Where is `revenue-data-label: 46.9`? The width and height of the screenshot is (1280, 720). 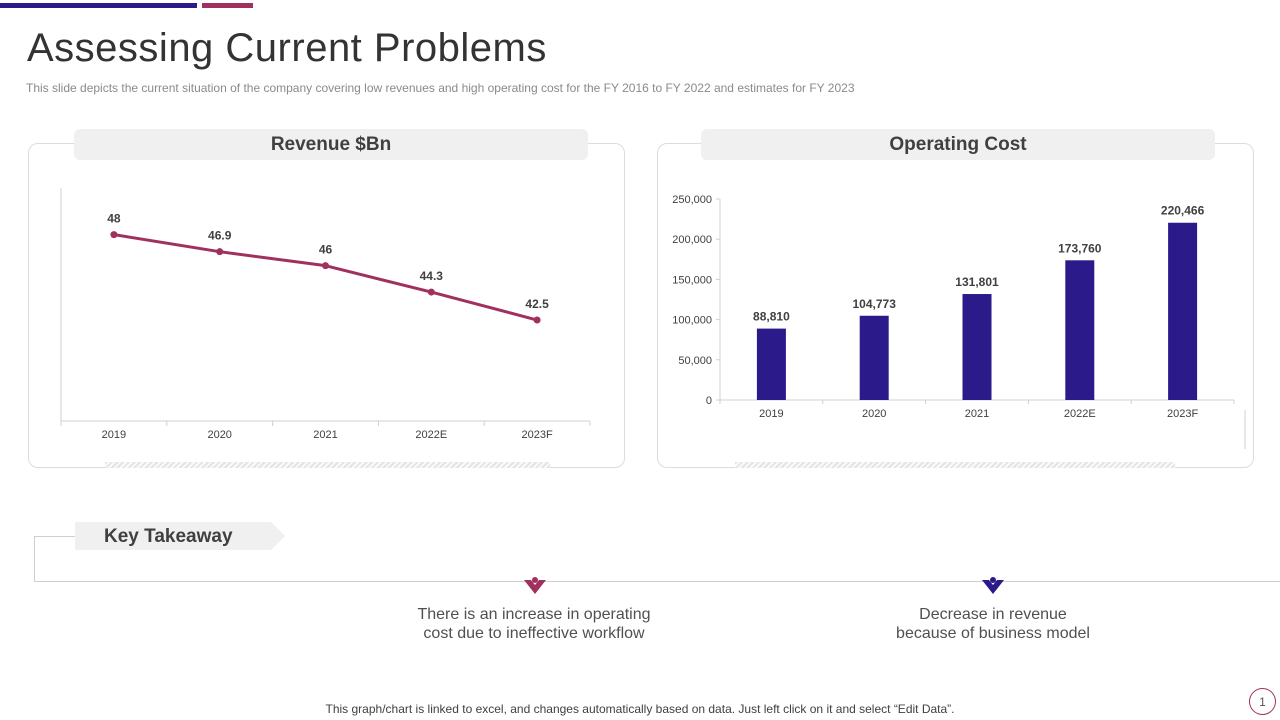 revenue-data-label: 46.9 is located at coordinates (220, 236).